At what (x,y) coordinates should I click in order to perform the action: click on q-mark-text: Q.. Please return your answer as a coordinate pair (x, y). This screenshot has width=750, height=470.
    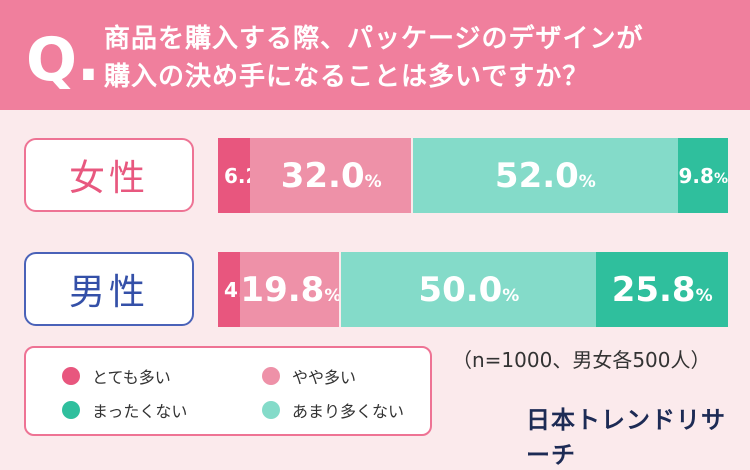
    Looking at the image, I should click on (61, 60).